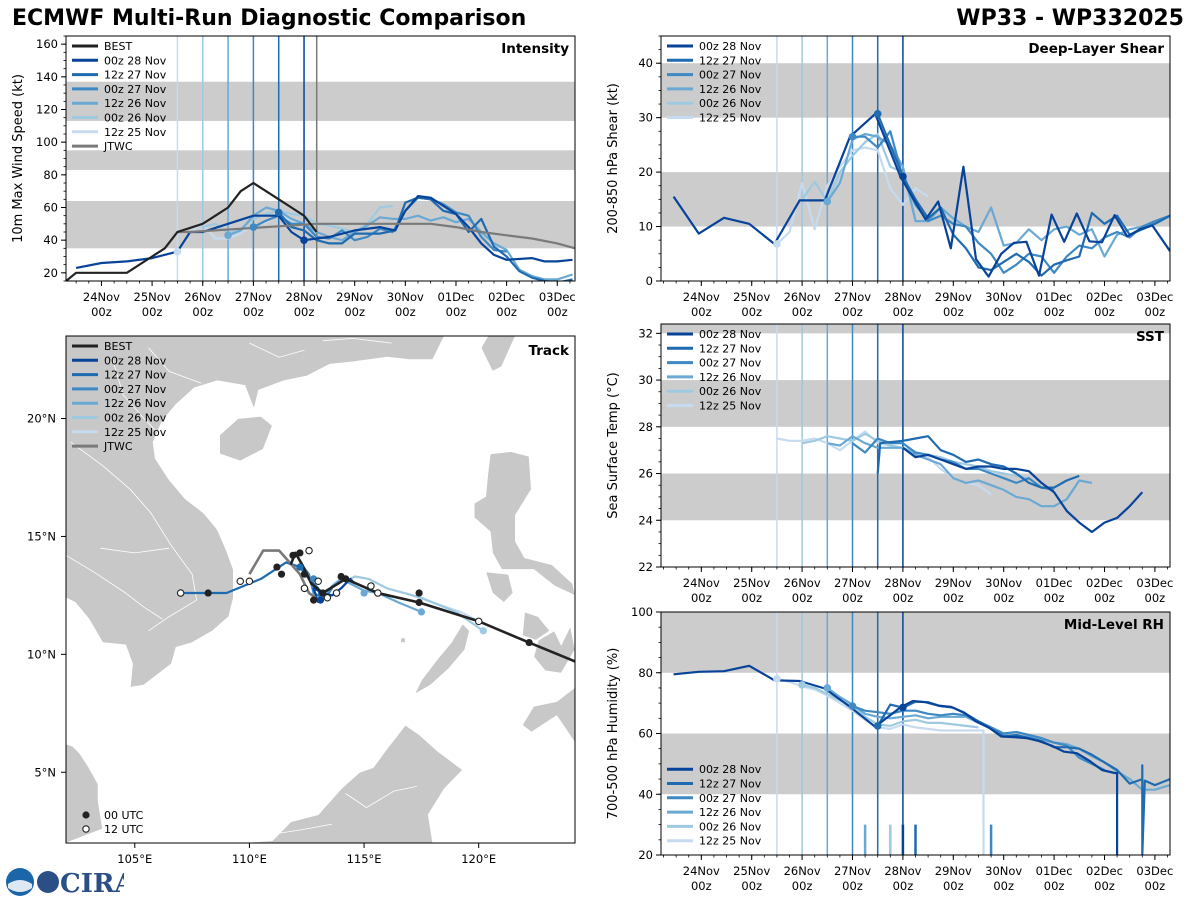 The width and height of the screenshot is (1200, 900). What do you see at coordinates (47, 142) in the screenshot?
I see `intensity-ytick-label: 100` at bounding box center [47, 142].